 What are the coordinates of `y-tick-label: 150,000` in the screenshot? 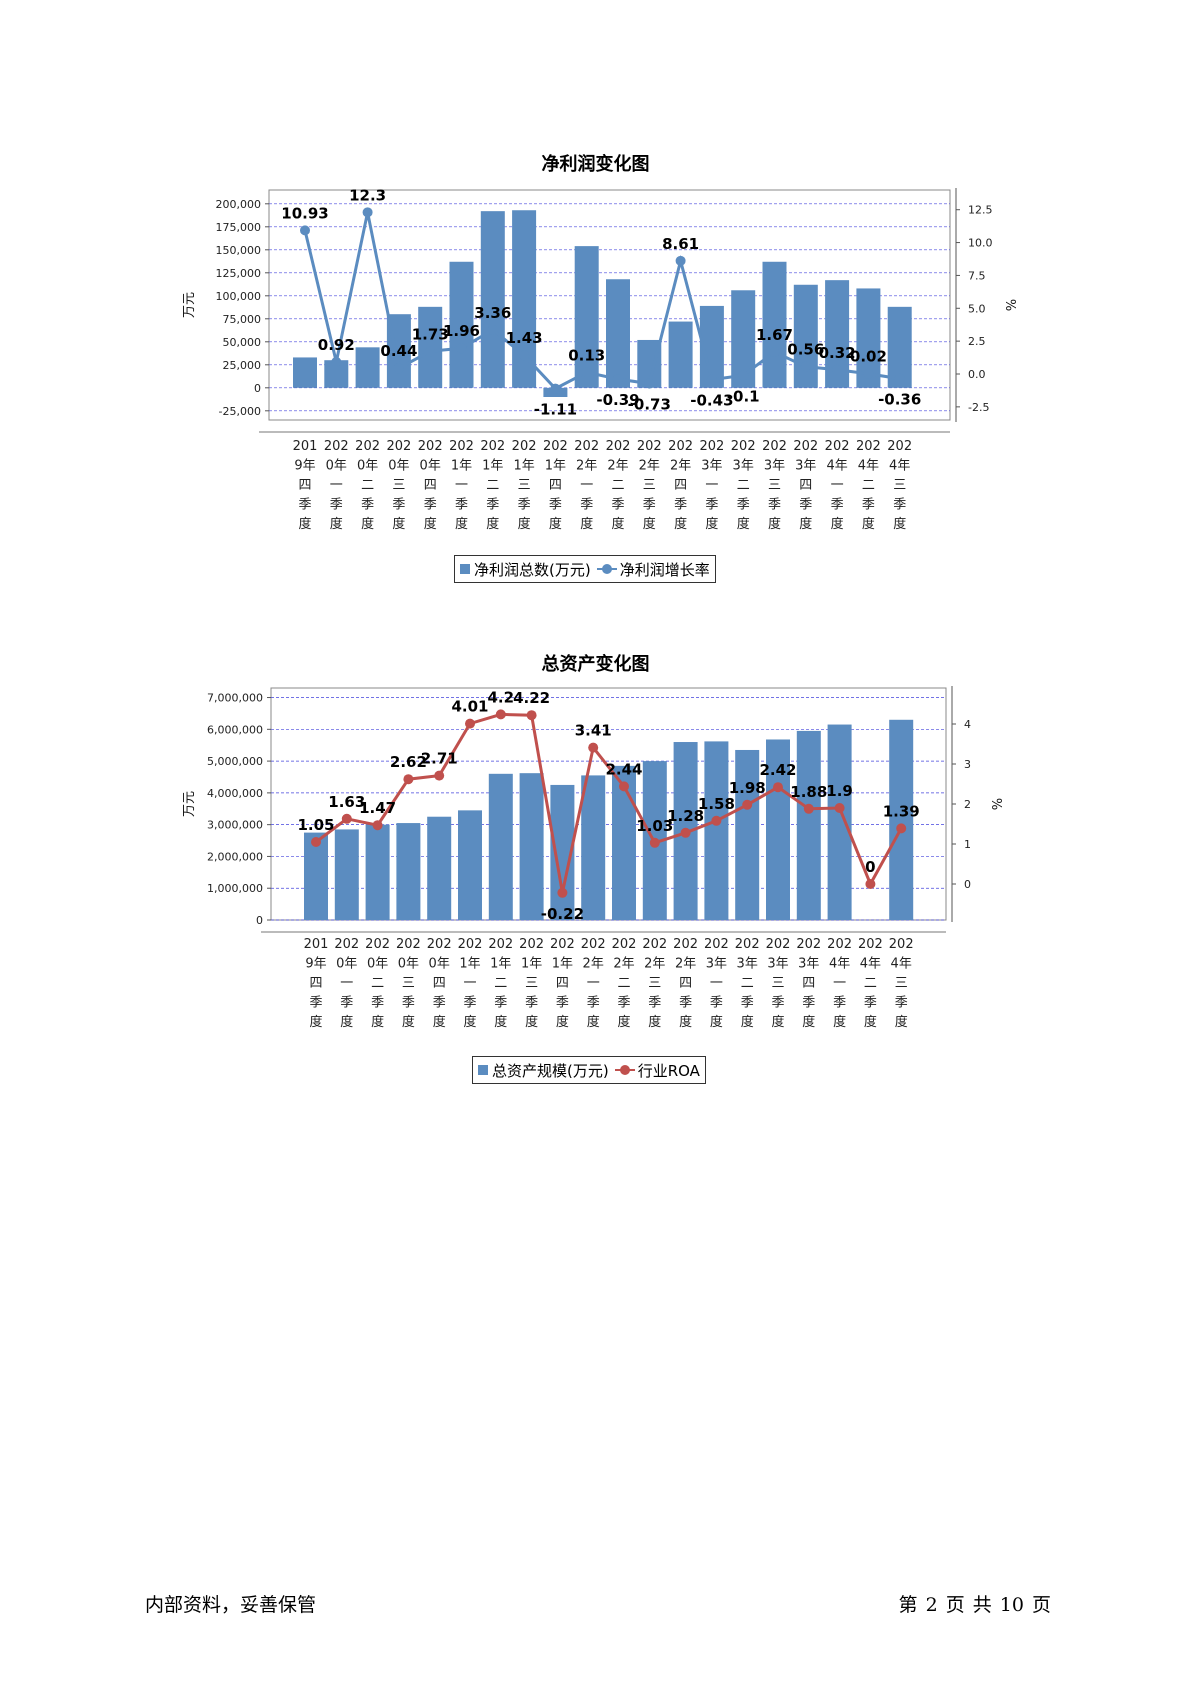 It's located at (239, 250).